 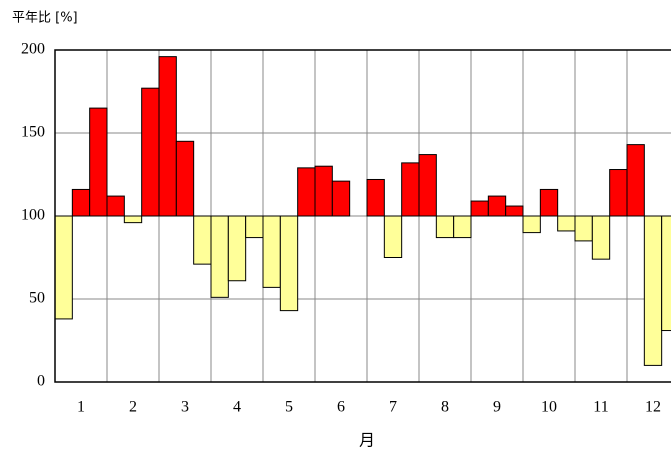 What do you see at coordinates (653, 407) in the screenshot?
I see `x-tick-label: 12` at bounding box center [653, 407].